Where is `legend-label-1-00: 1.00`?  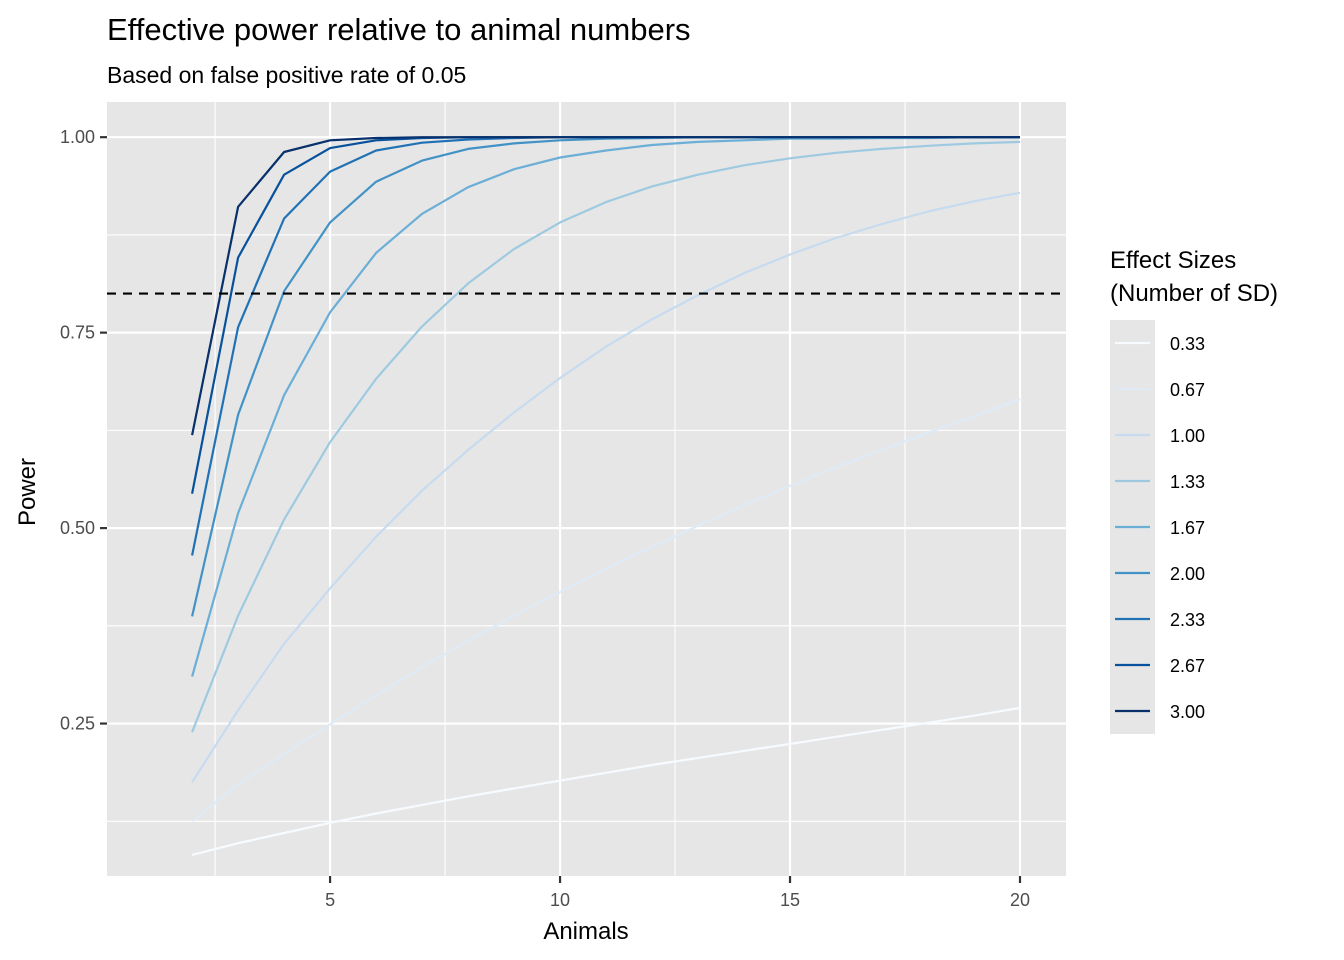
legend-label-1-00: 1.00 is located at coordinates (1187, 436).